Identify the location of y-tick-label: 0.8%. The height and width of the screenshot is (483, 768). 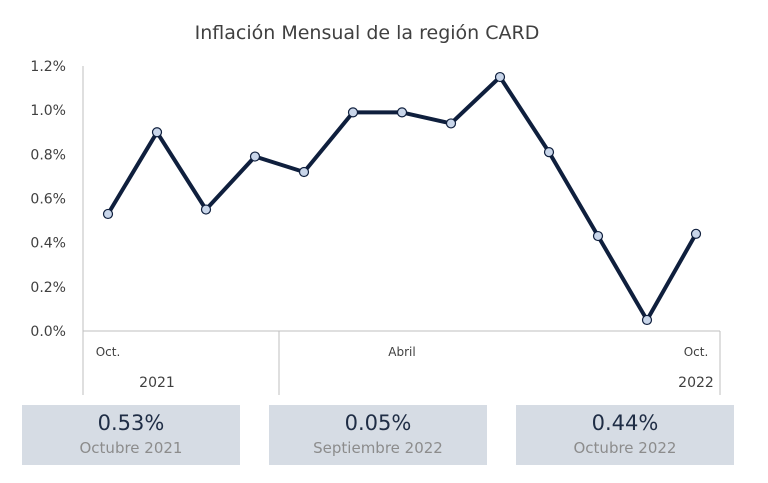
(48, 155).